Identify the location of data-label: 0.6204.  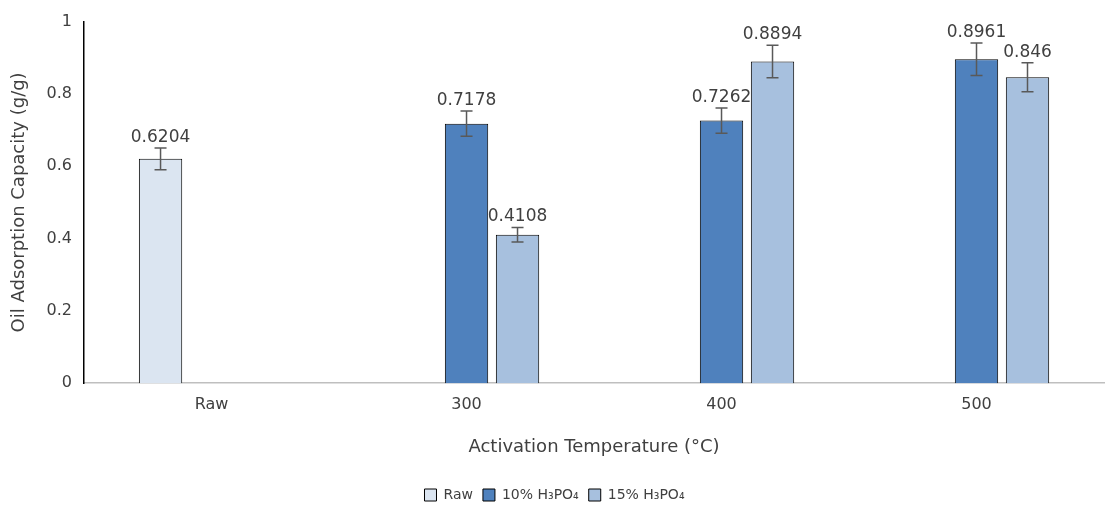
(160, 135).